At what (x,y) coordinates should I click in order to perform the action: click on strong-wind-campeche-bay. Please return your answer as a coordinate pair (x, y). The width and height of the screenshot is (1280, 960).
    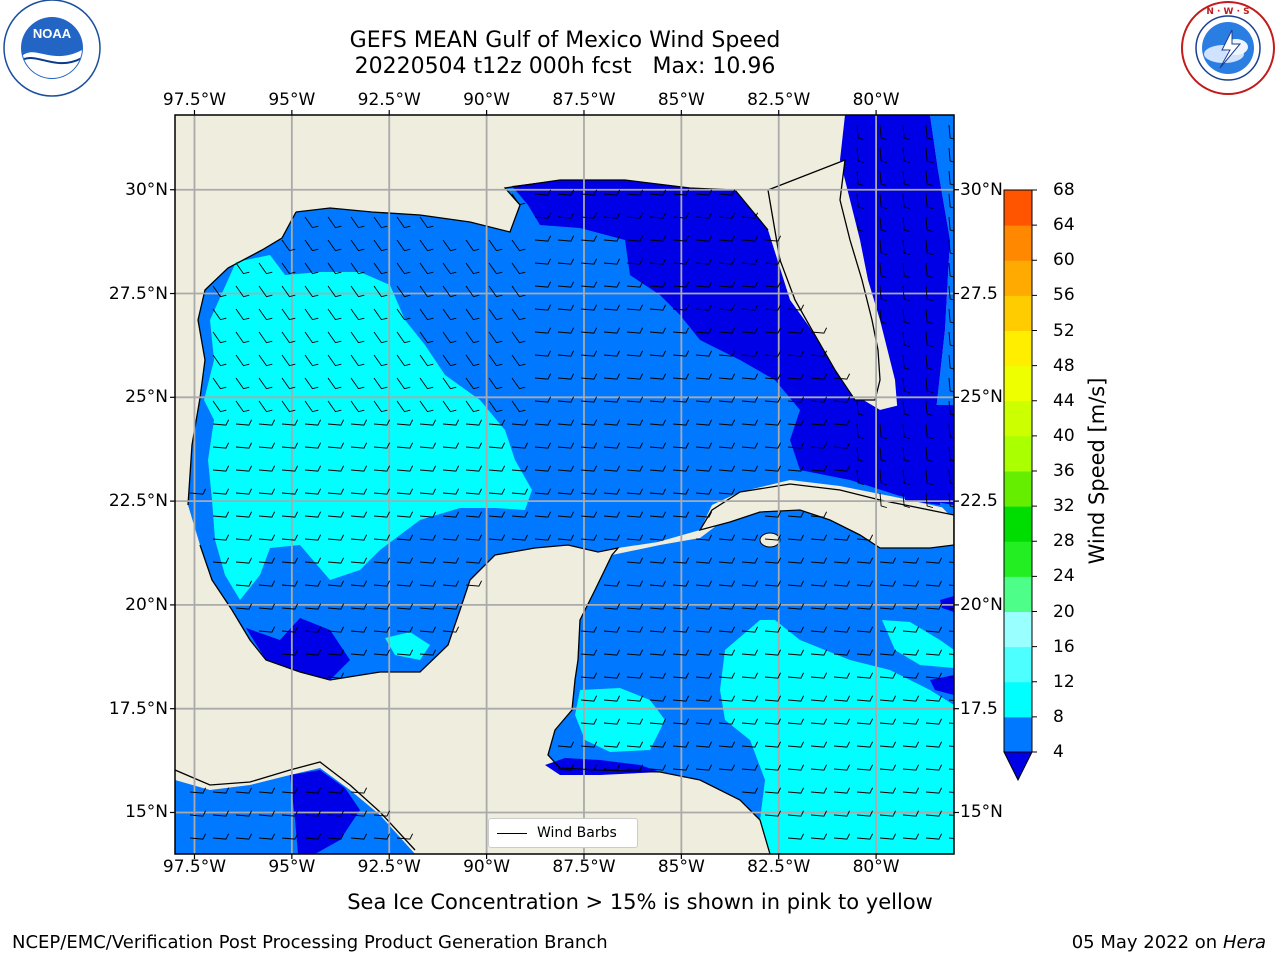
    Looking at the image, I should click on (407, 646).